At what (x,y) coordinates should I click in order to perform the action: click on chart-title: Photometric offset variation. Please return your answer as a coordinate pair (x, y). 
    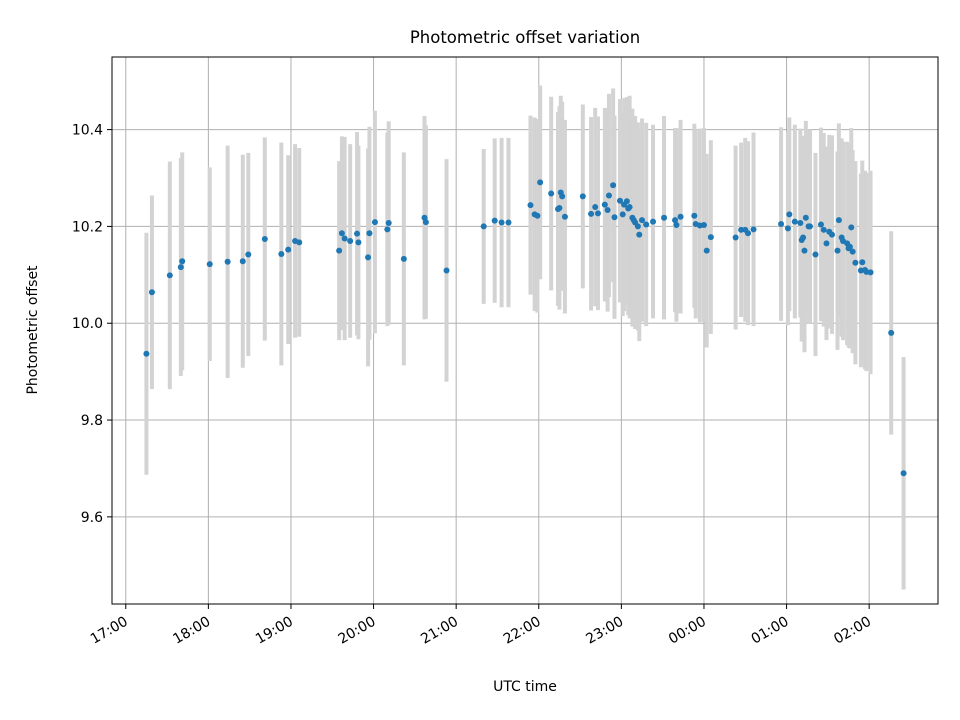
    Looking at the image, I should click on (525, 37).